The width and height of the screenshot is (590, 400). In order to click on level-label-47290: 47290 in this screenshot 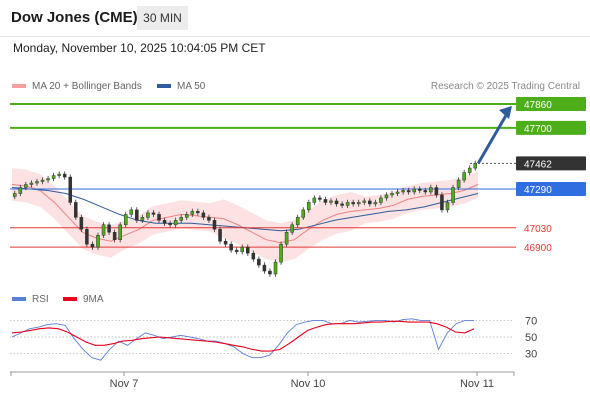, I will do `click(538, 190)`.